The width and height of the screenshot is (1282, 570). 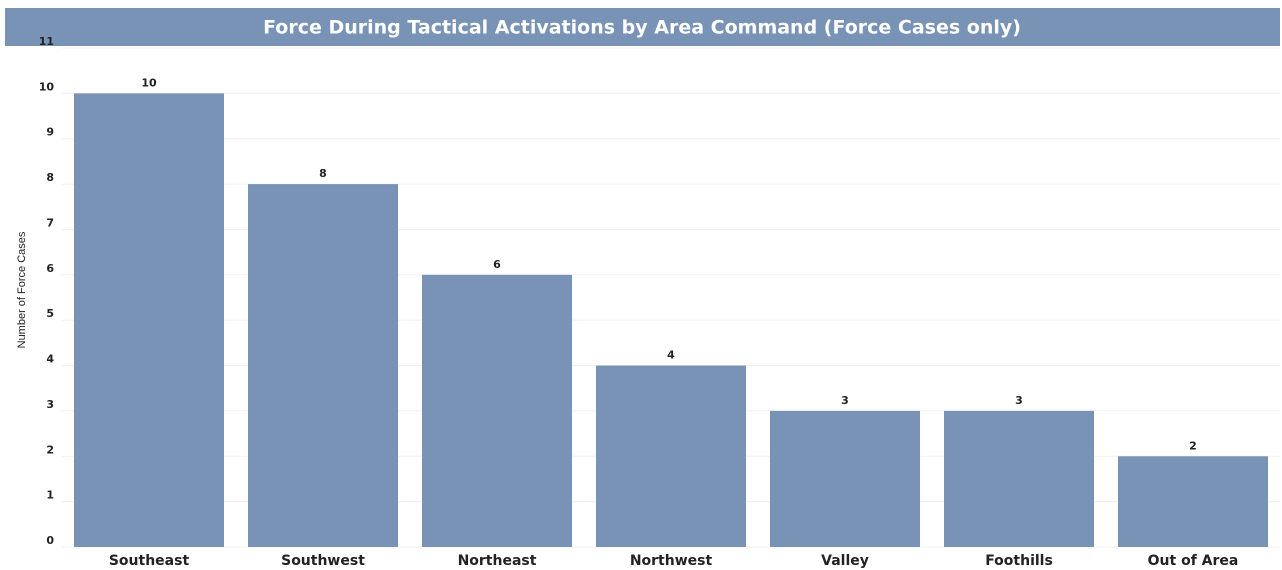 What do you see at coordinates (497, 561) in the screenshot?
I see `x-tick-label: Northeast` at bounding box center [497, 561].